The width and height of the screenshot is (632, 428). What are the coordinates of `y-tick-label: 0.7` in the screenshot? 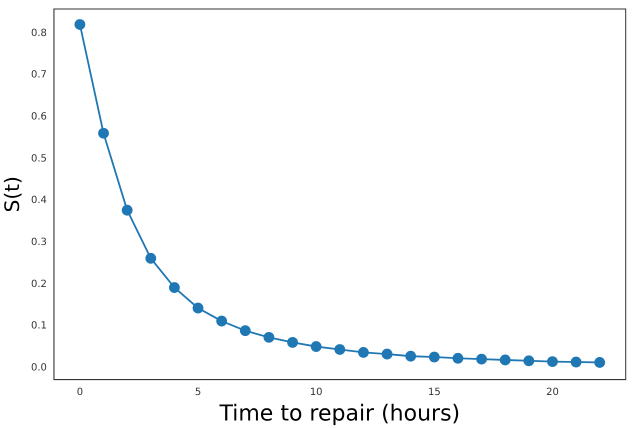 It's located at (38, 75).